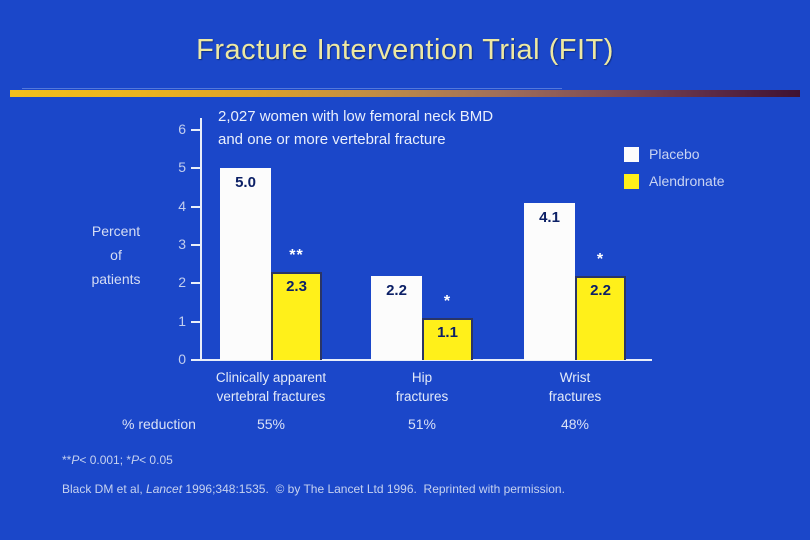  What do you see at coordinates (271, 377) in the screenshot?
I see `category-label-line: Clinically apparent` at bounding box center [271, 377].